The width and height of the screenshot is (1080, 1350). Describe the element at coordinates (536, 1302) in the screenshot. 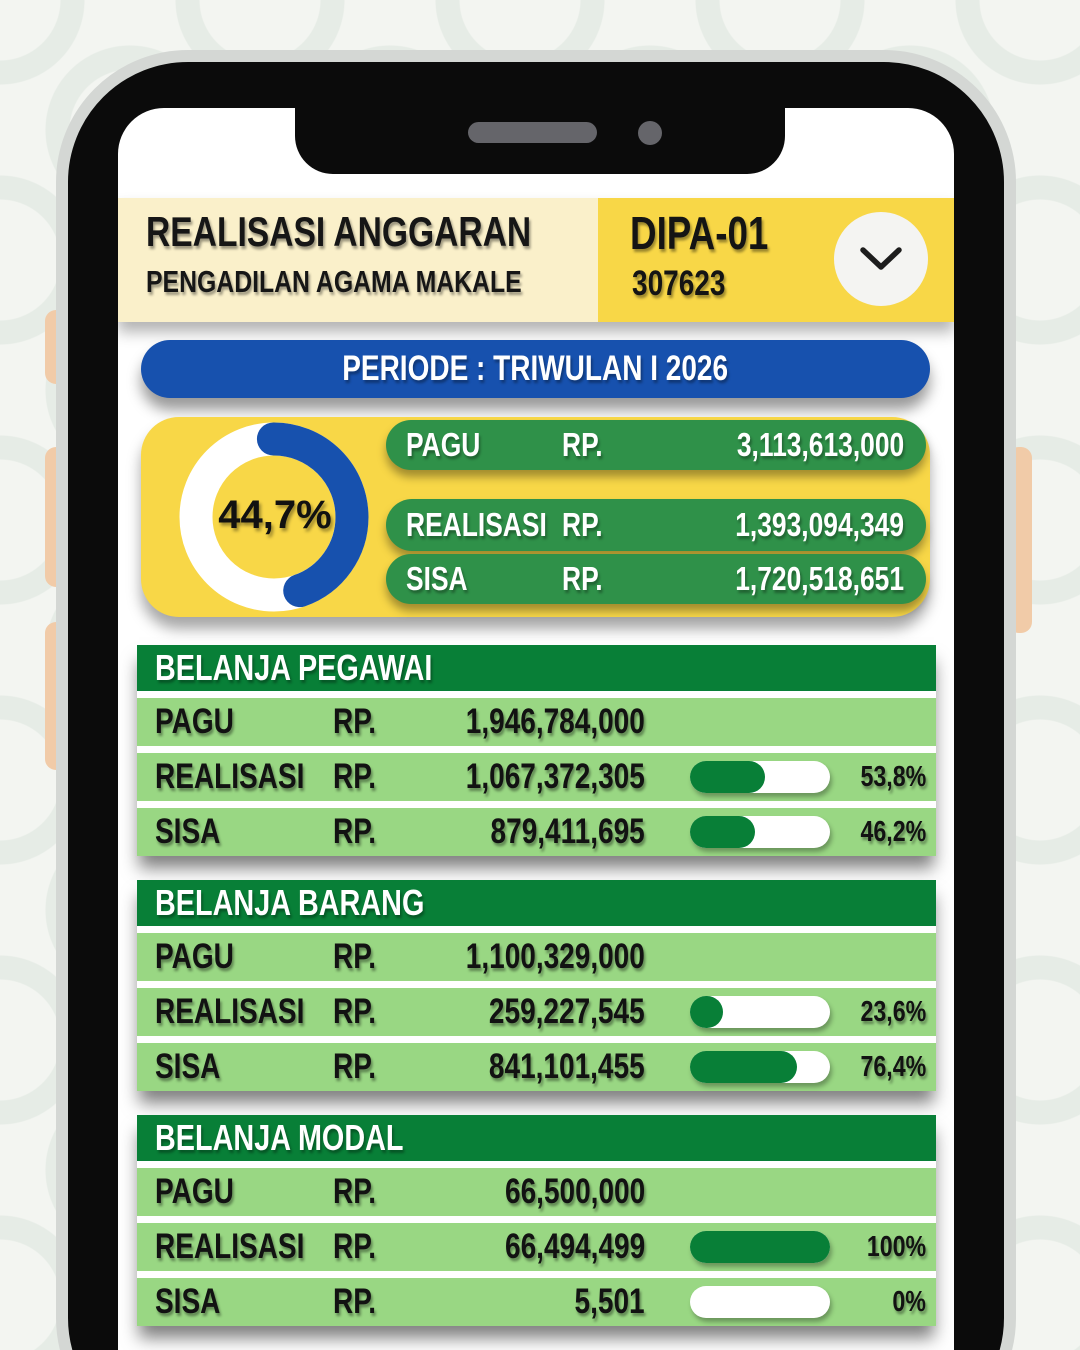

I see `table-row: SISA RP. 5,501 0%` at that location.